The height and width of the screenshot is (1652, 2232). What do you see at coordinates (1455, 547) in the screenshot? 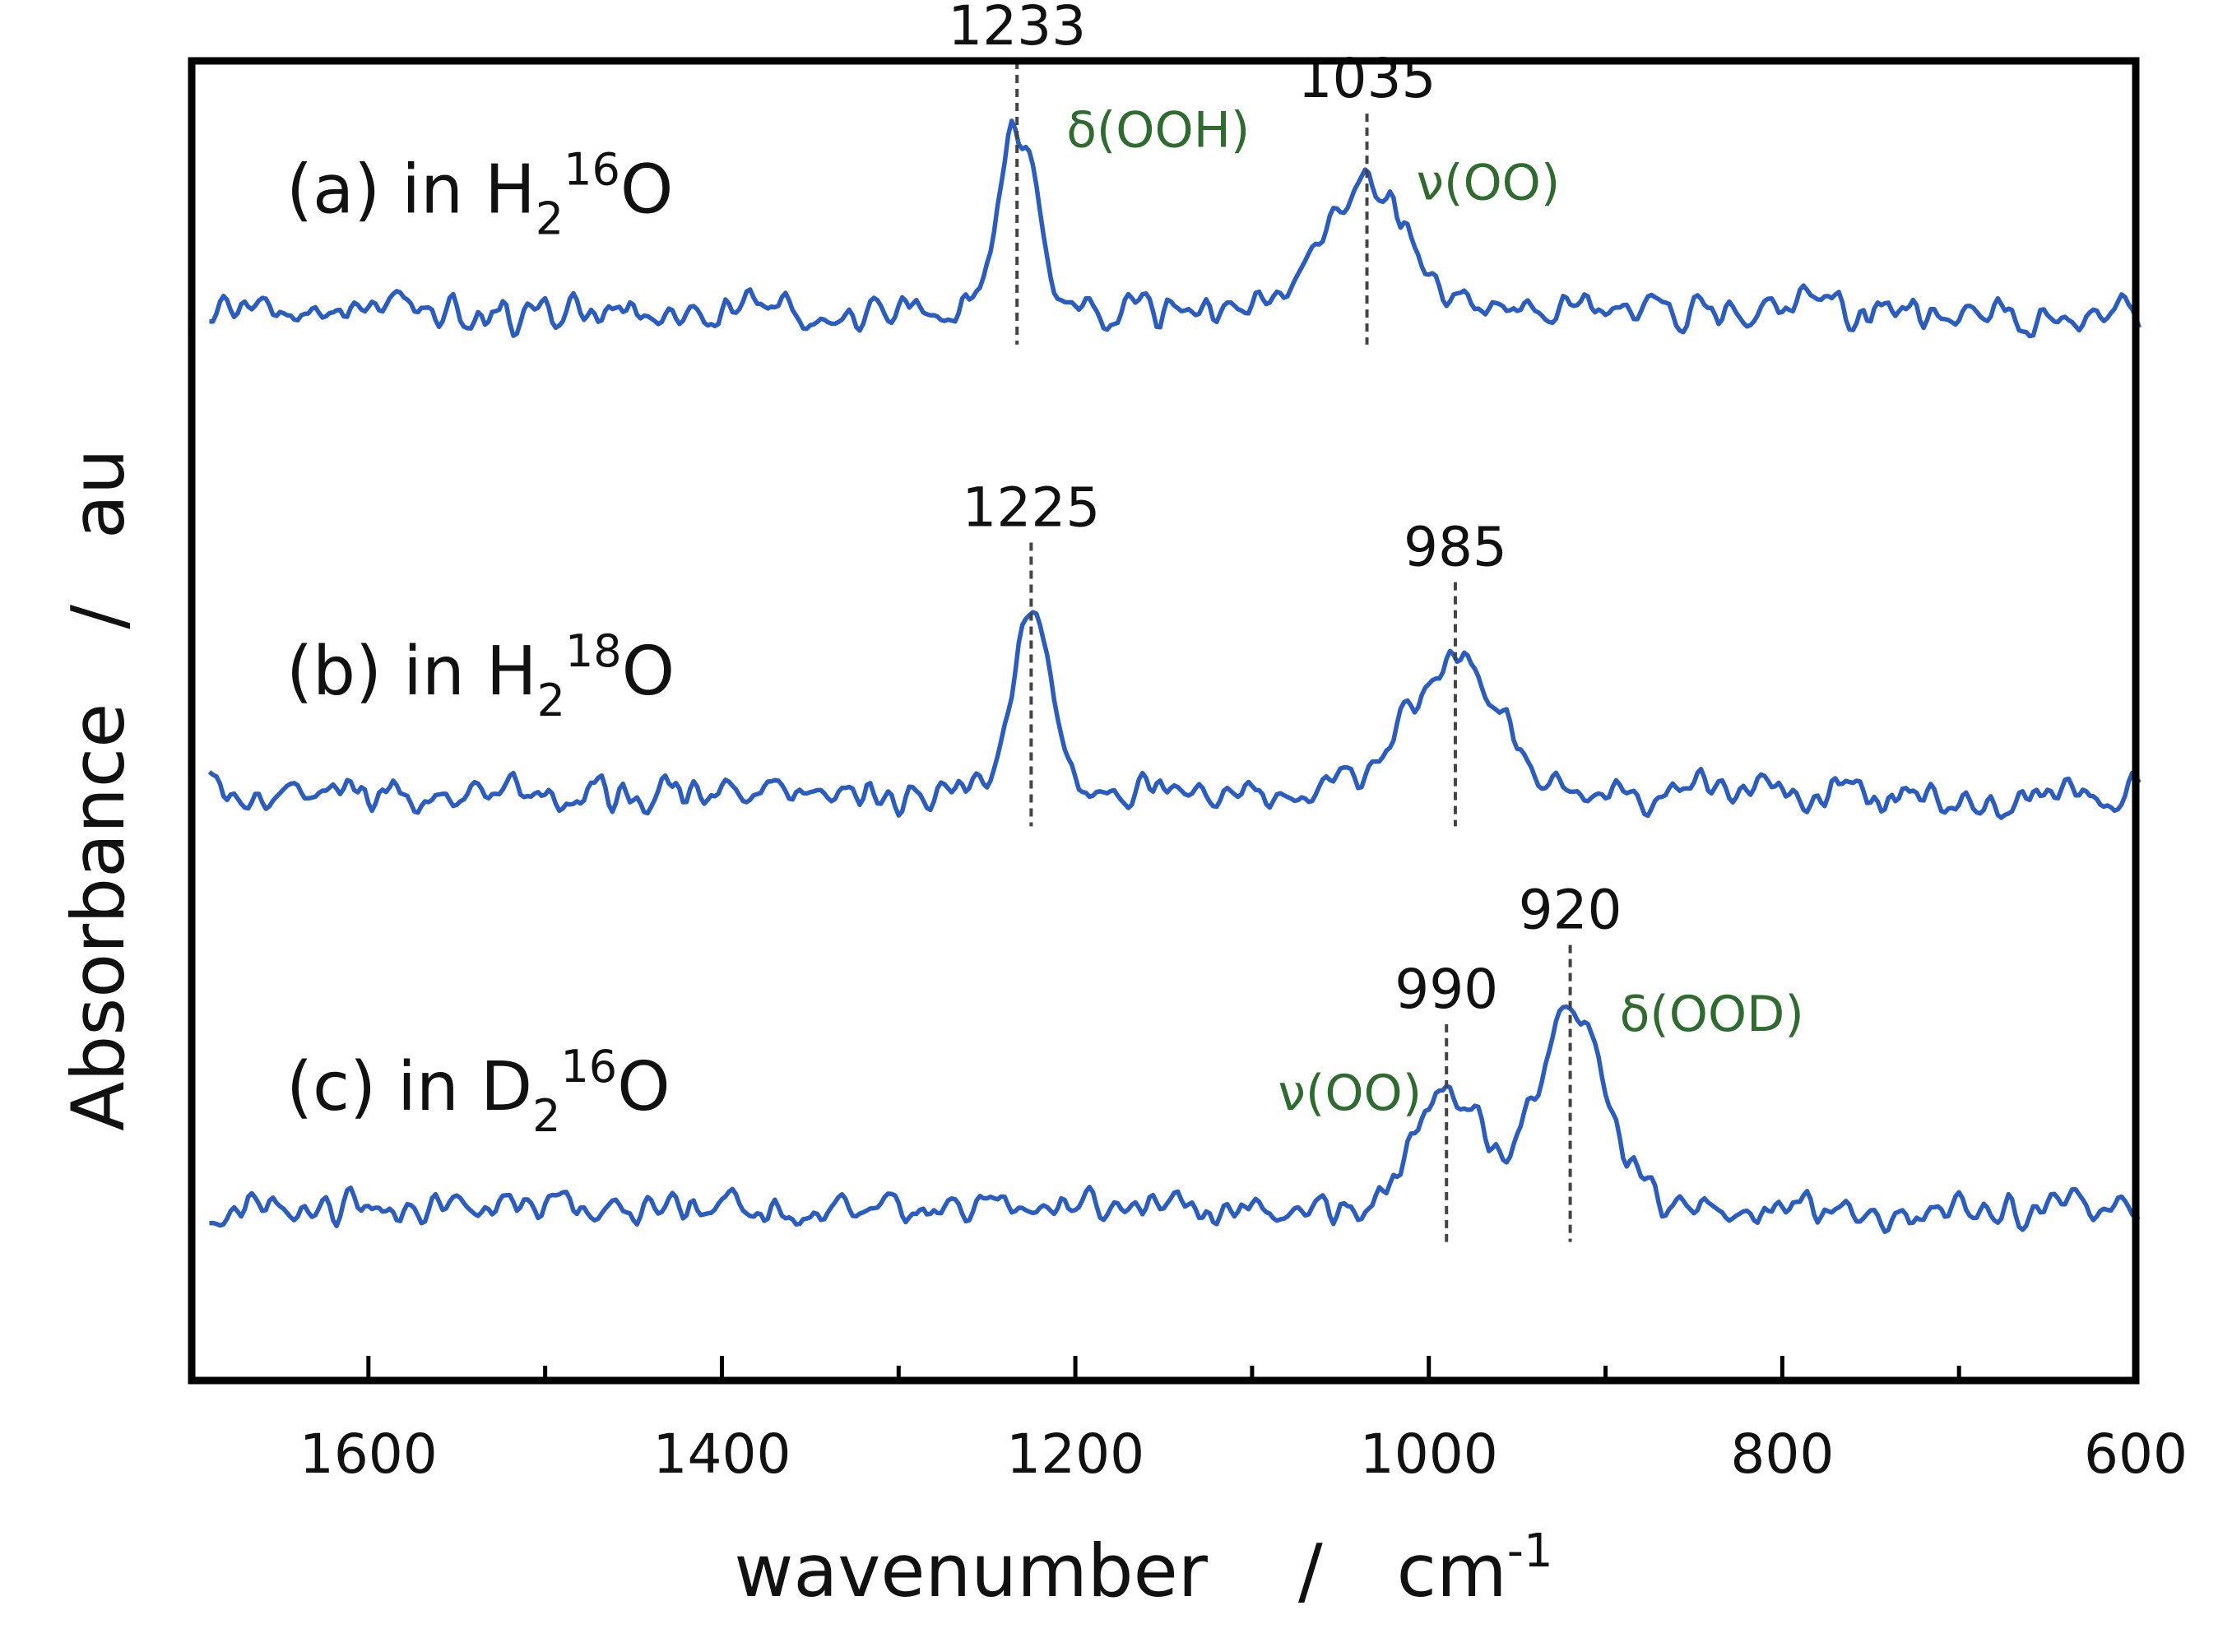
I see `peak-label: 985` at bounding box center [1455, 547].